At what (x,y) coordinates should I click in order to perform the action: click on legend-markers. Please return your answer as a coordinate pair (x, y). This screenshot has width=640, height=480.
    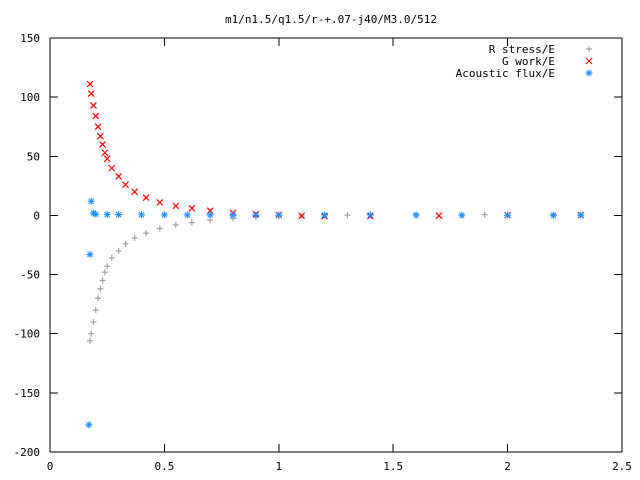
    Looking at the image, I should click on (589, 61).